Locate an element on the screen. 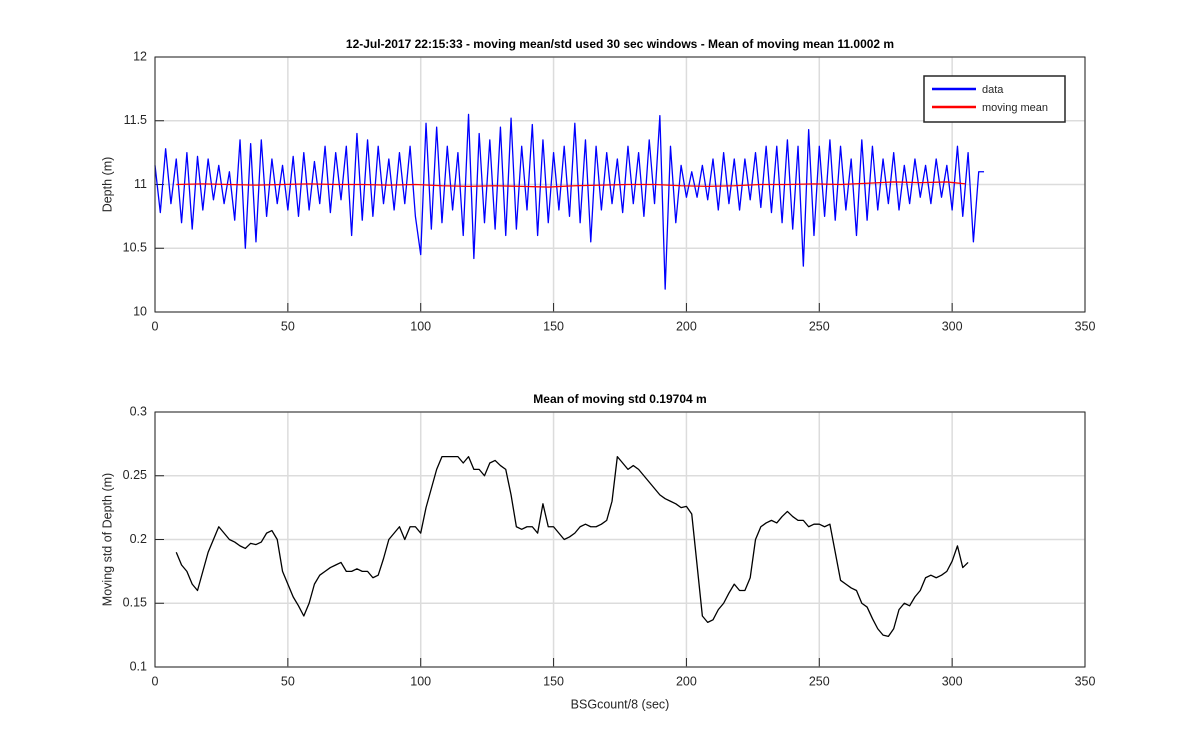  y-tick-label: 0.3 is located at coordinates (138, 411).